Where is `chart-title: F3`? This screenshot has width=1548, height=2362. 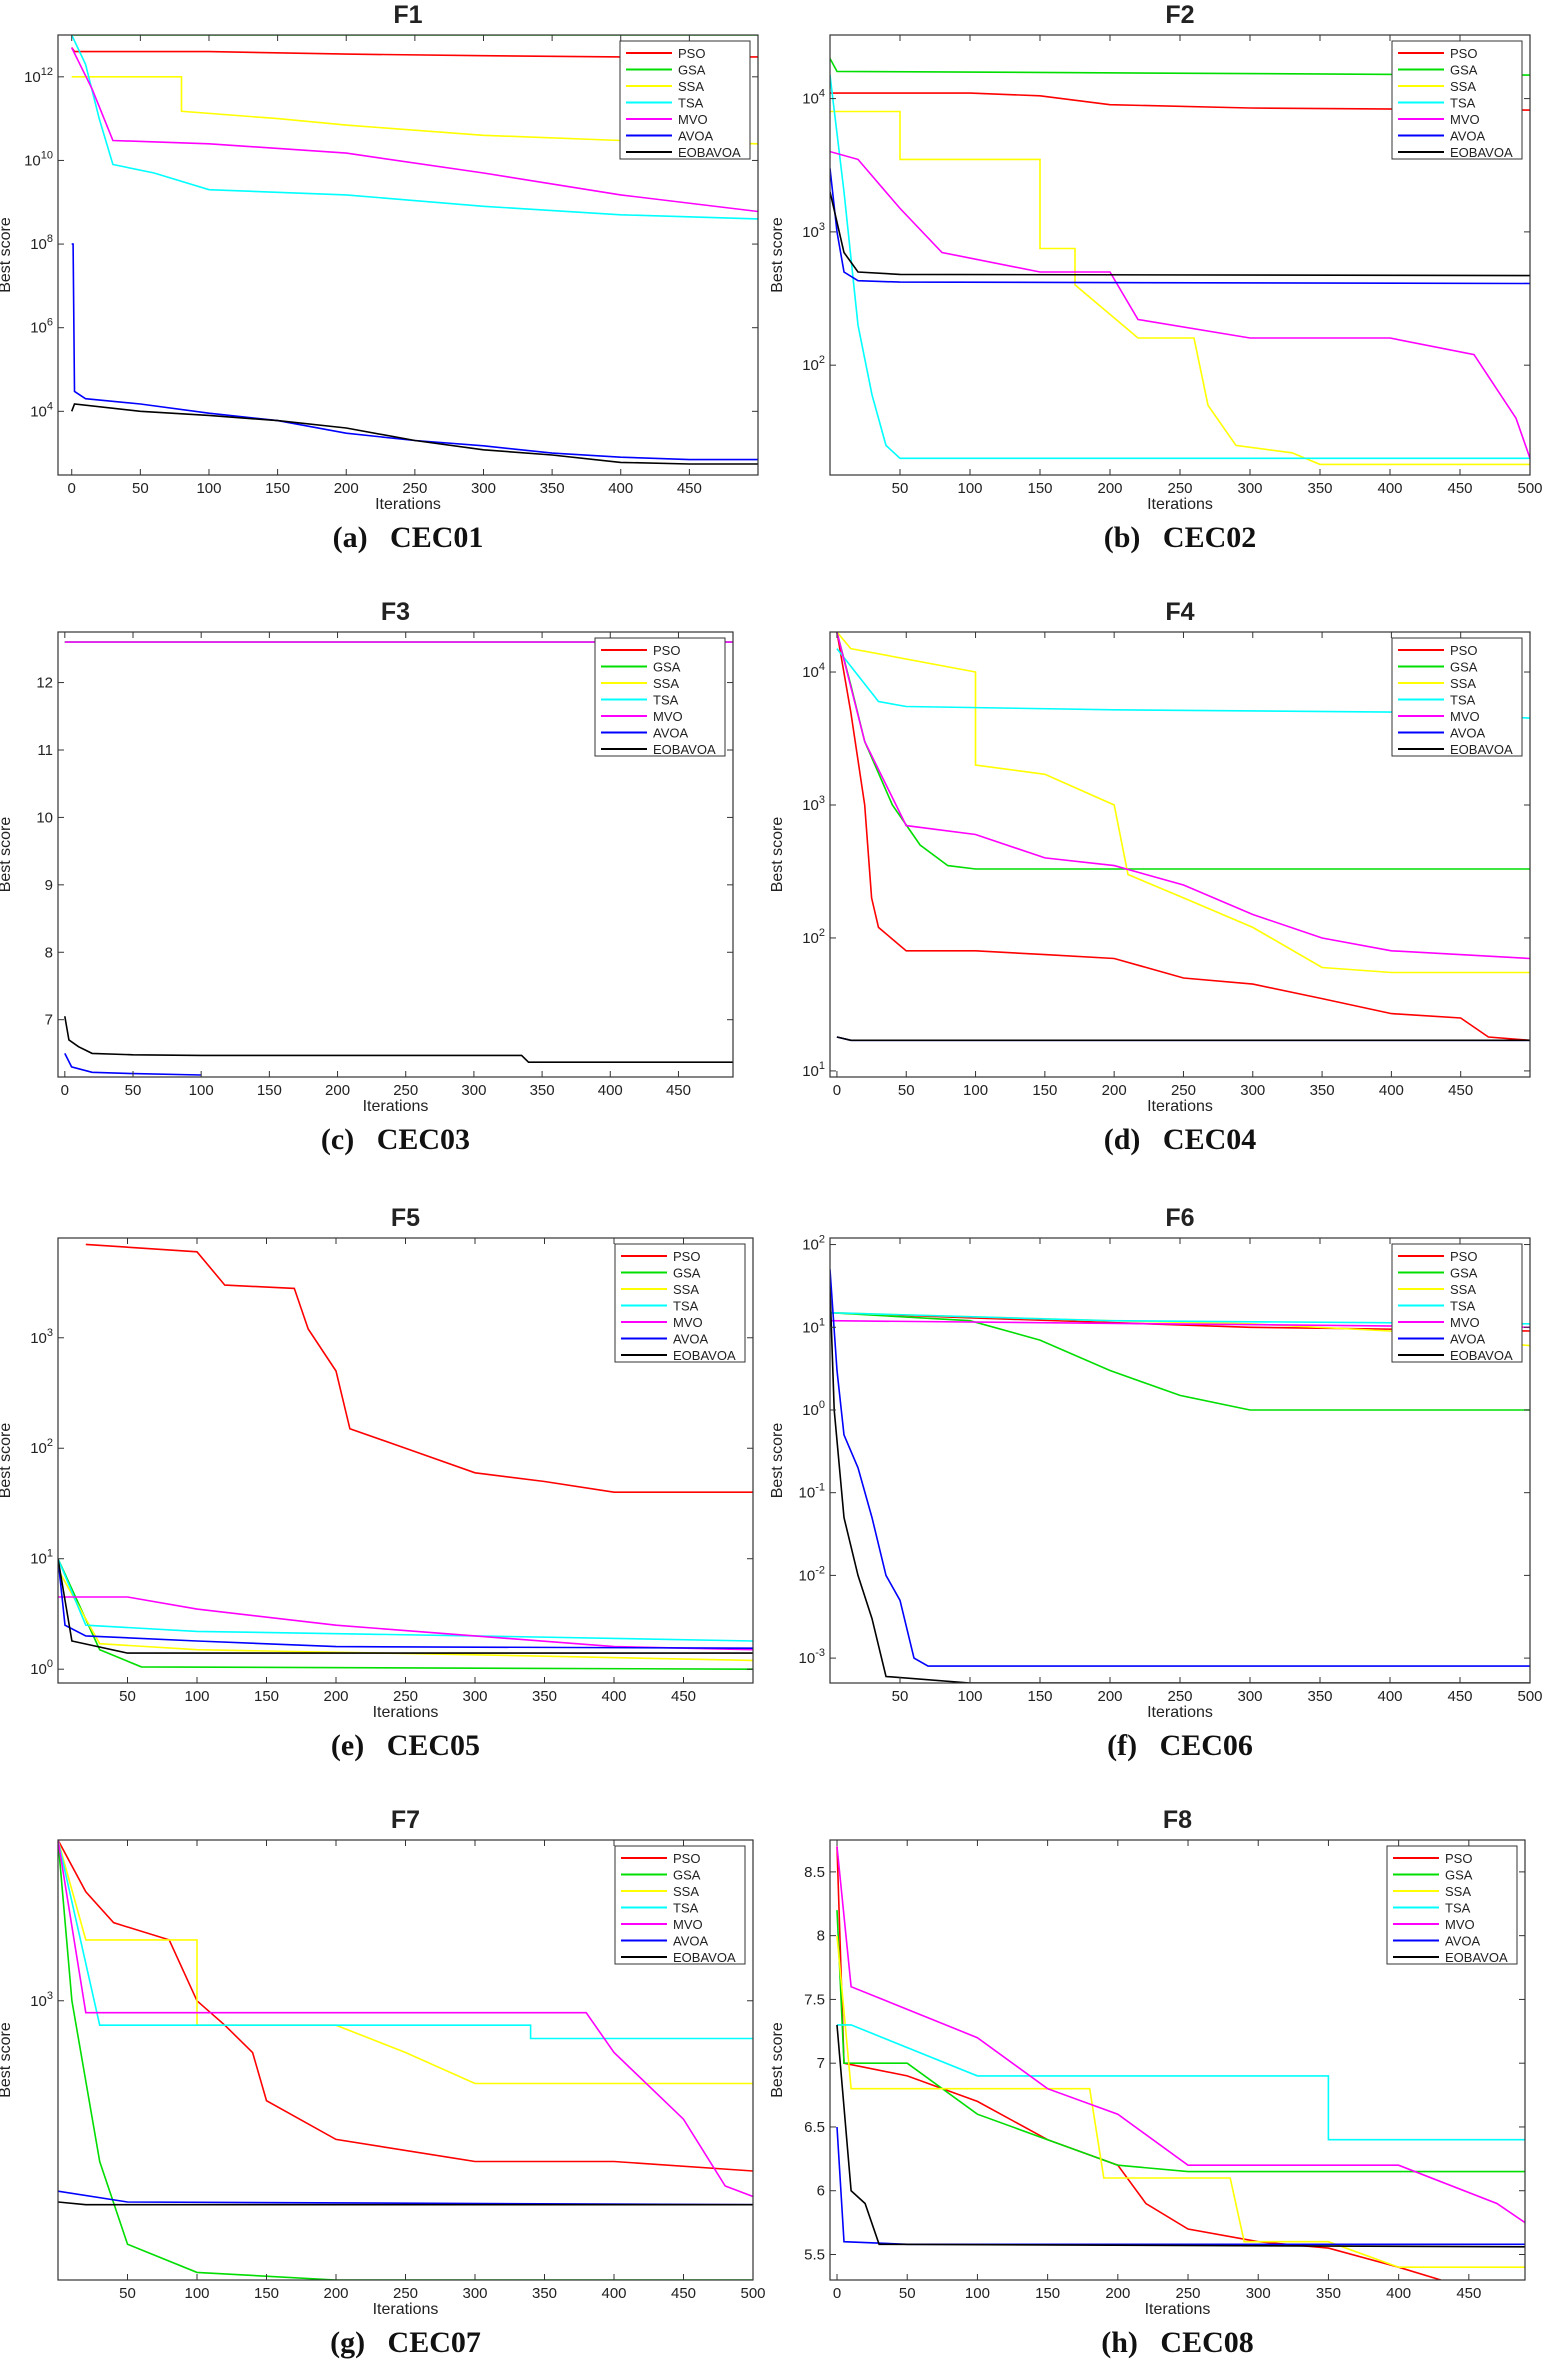 chart-title: F3 is located at coordinates (395, 612).